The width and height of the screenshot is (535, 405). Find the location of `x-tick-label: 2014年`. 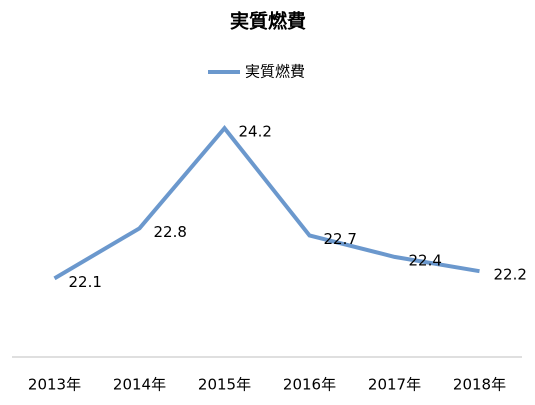

x-tick-label: 2014年 is located at coordinates (139, 385).